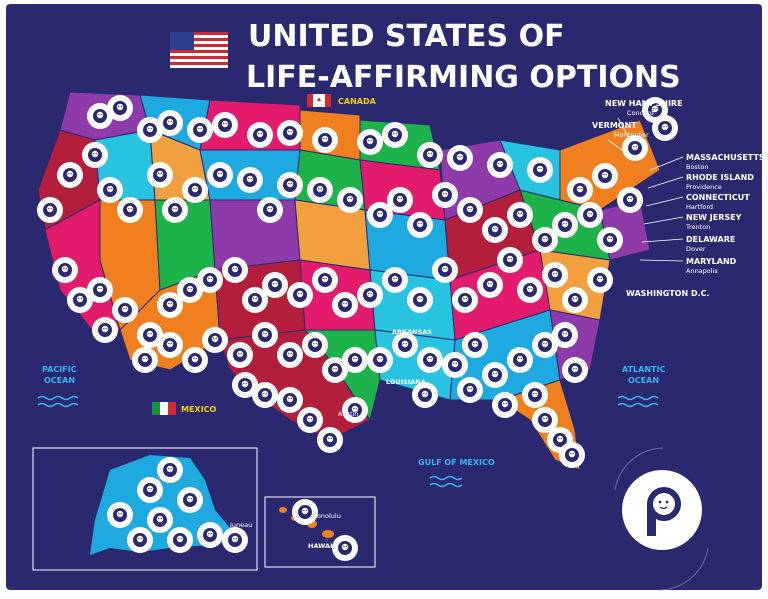 This screenshot has width=768, height=599. Describe the element at coordinates (319, 100) in the screenshot. I see `canada-flag-icon` at that location.